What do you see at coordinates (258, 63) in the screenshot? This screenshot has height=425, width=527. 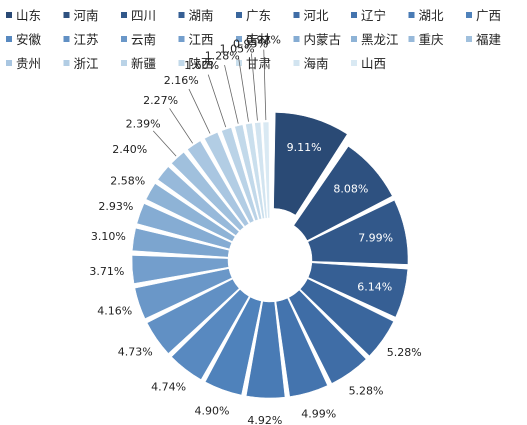 I see `legend-label: 甘肃` at bounding box center [258, 63].